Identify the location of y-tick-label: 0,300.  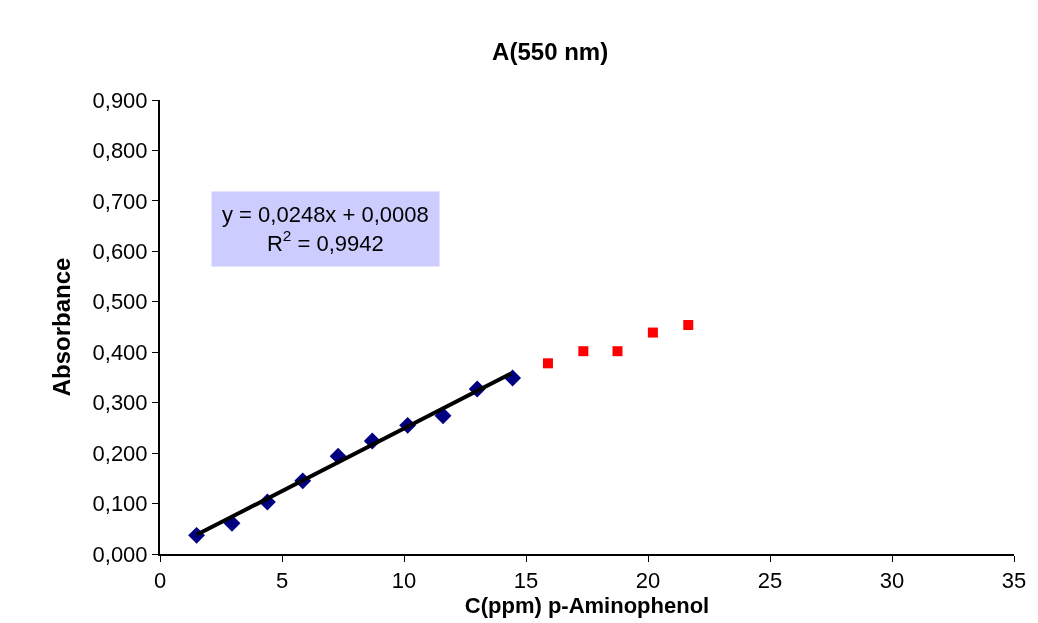
(120, 403).